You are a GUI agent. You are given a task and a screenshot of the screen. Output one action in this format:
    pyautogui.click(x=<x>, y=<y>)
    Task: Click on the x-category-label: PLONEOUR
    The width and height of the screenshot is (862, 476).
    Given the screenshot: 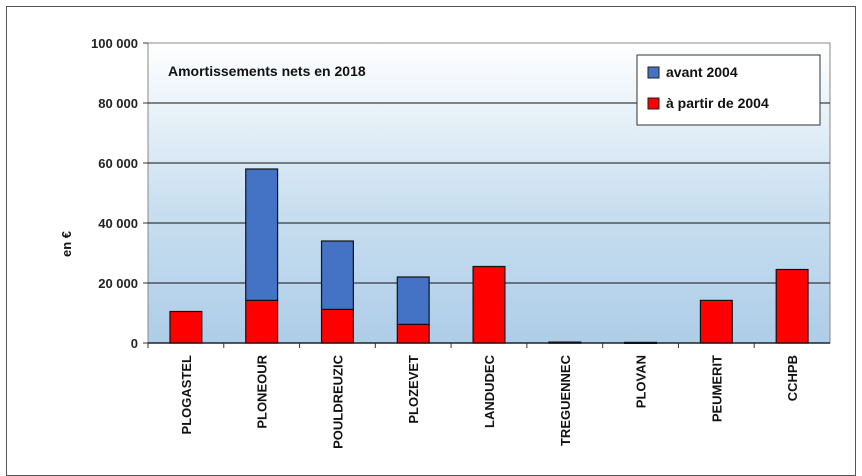 What is the action you would take?
    pyautogui.click(x=262, y=391)
    